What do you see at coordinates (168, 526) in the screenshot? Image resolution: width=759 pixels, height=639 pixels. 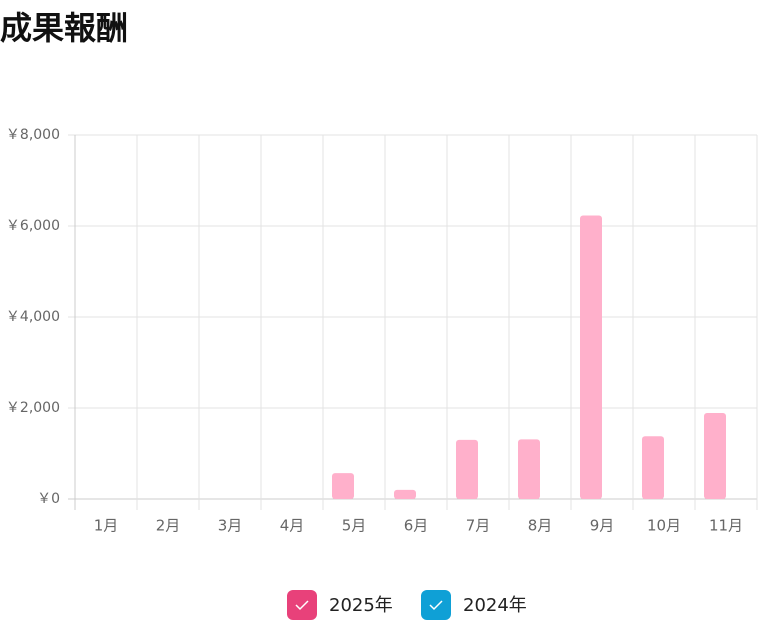 I see `x-tick-label: 2月` at bounding box center [168, 526].